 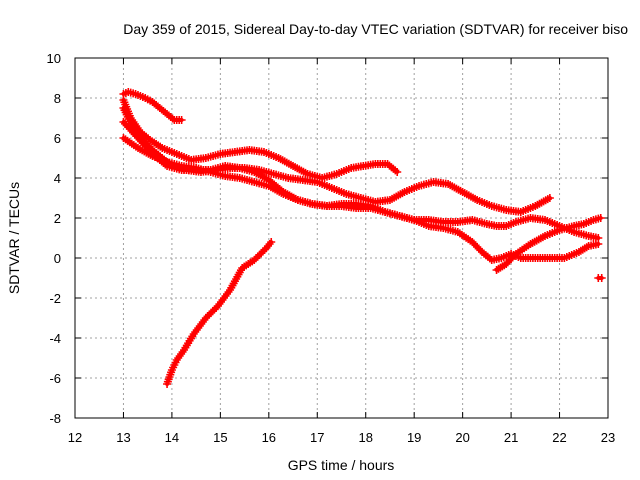 I want to click on y-tick-label: 2, so click(x=57, y=218).